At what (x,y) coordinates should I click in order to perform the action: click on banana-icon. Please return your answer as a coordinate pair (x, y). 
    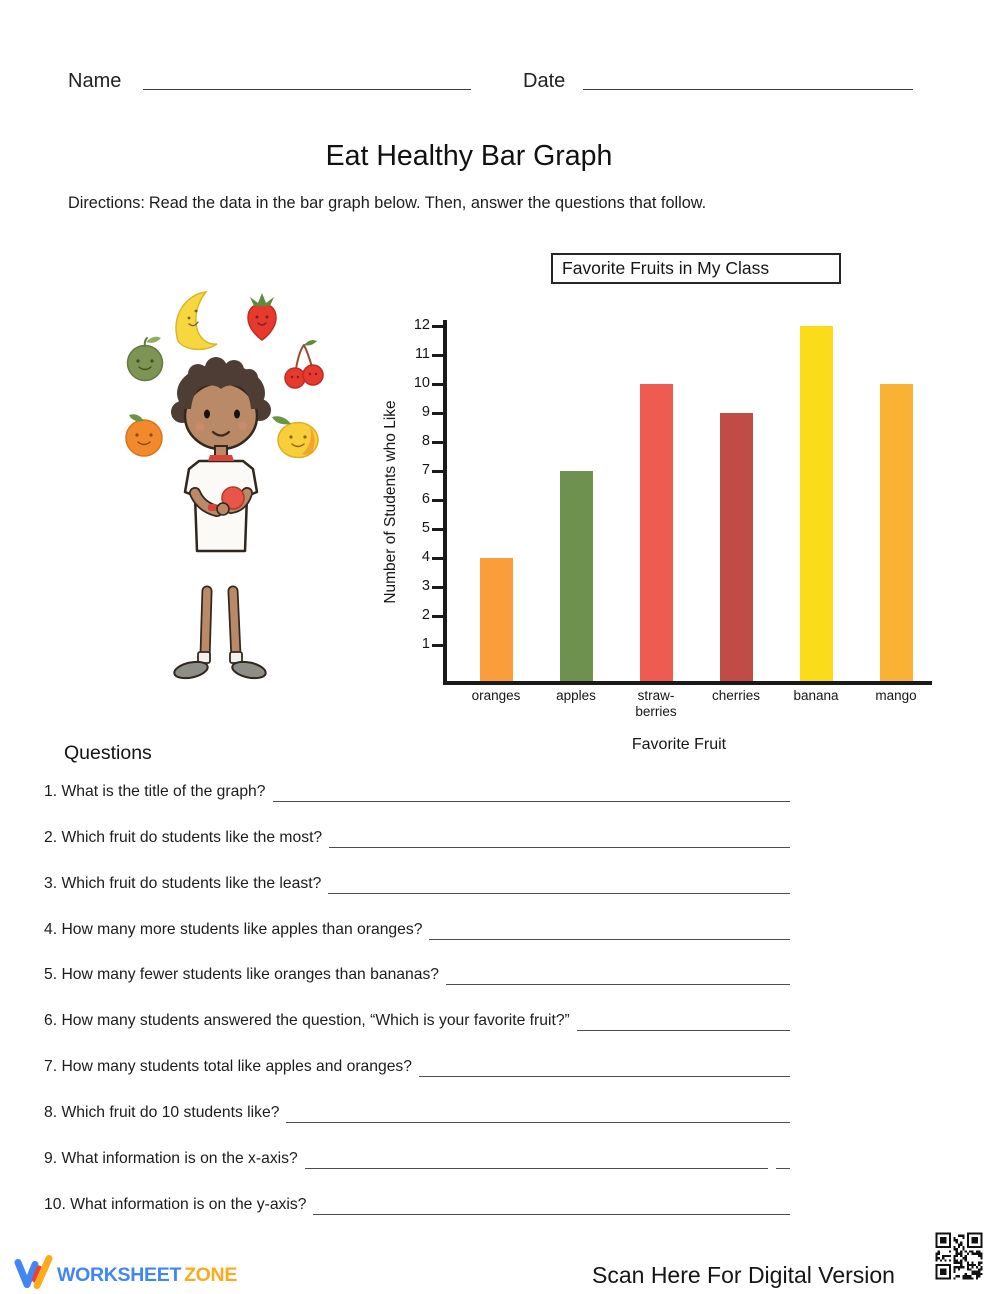
    Looking at the image, I should click on (196, 320).